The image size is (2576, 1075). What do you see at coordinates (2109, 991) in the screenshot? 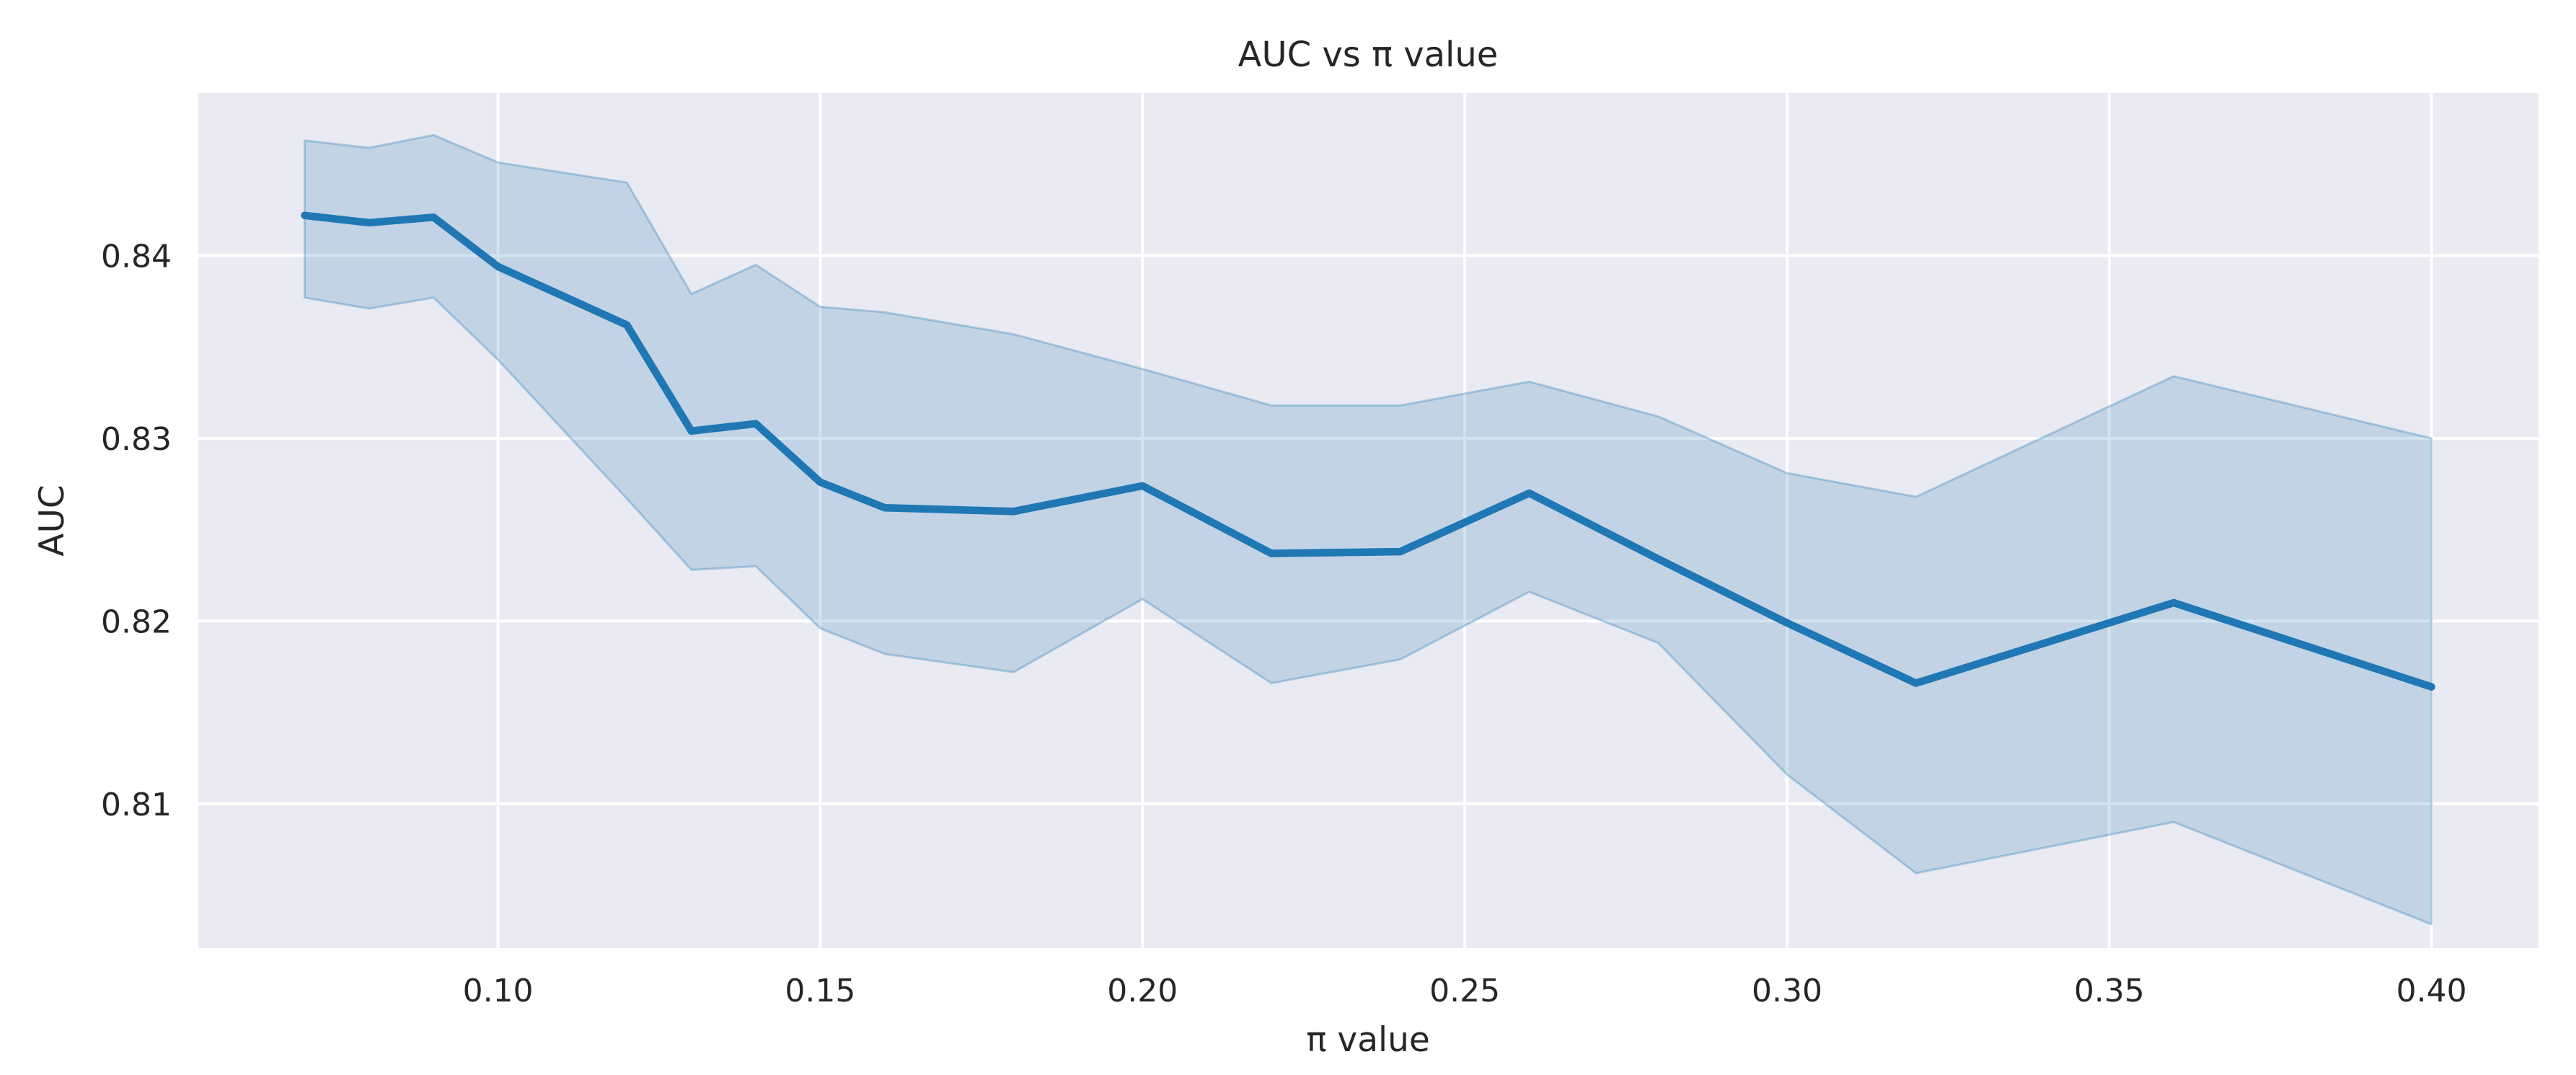
I see `x-tick-label: 0.35` at bounding box center [2109, 991].